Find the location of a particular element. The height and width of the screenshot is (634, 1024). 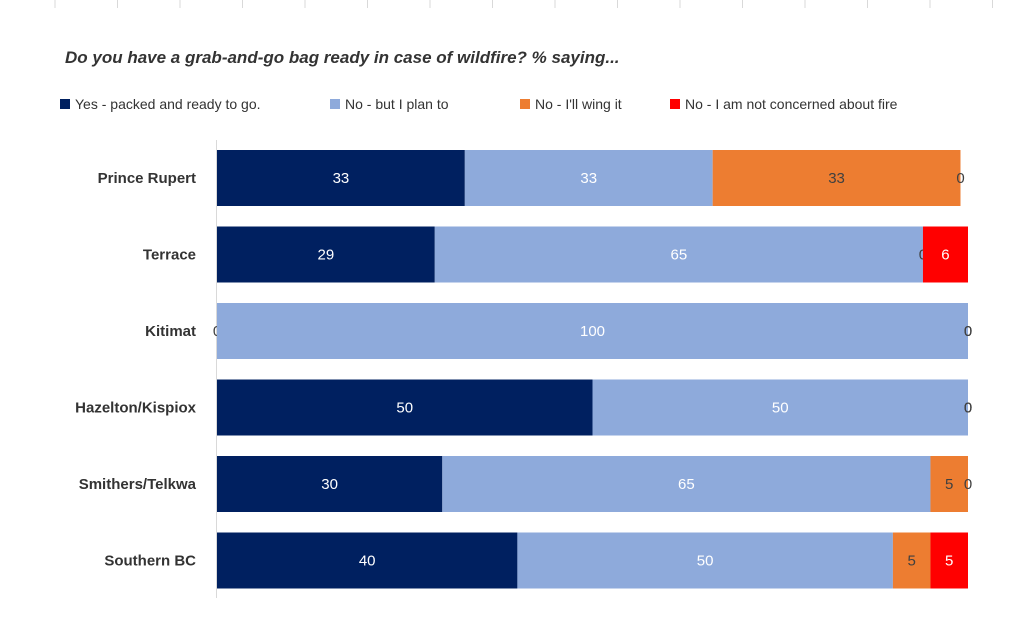

top-tick-marks is located at coordinates (523, 4).